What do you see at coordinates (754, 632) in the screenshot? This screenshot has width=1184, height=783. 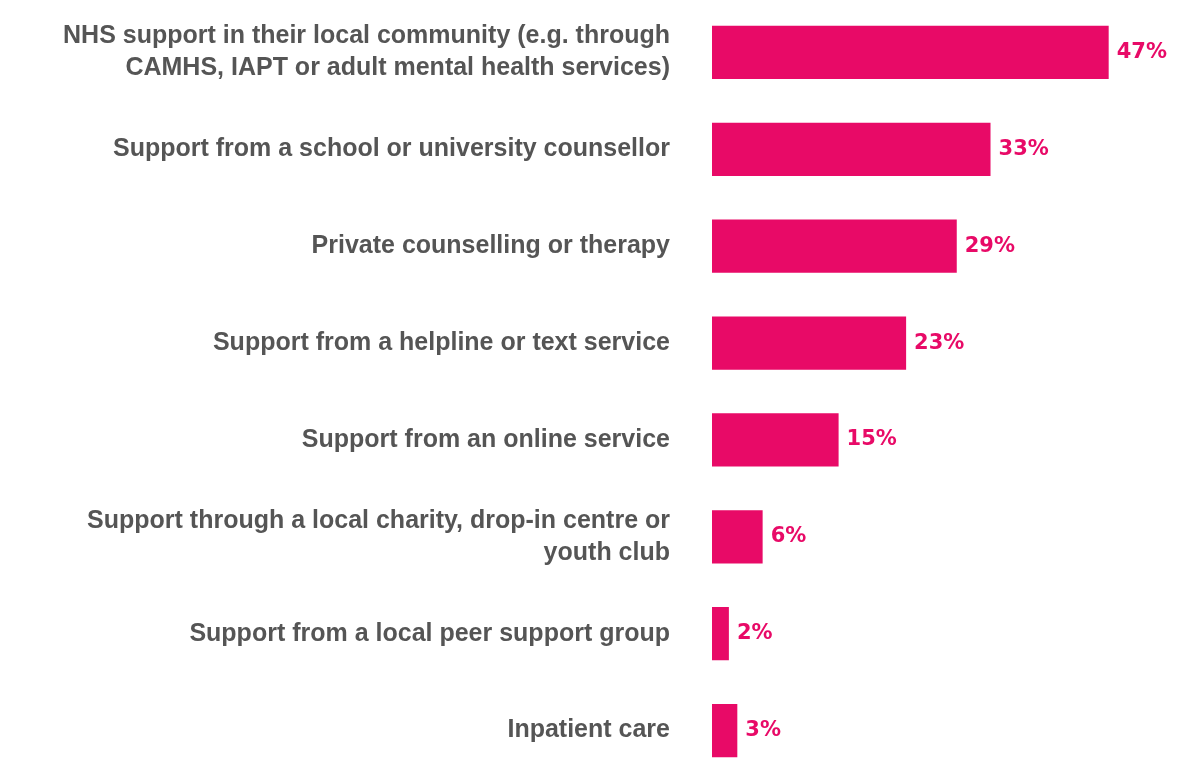 I see `data-label: 2%` at bounding box center [754, 632].